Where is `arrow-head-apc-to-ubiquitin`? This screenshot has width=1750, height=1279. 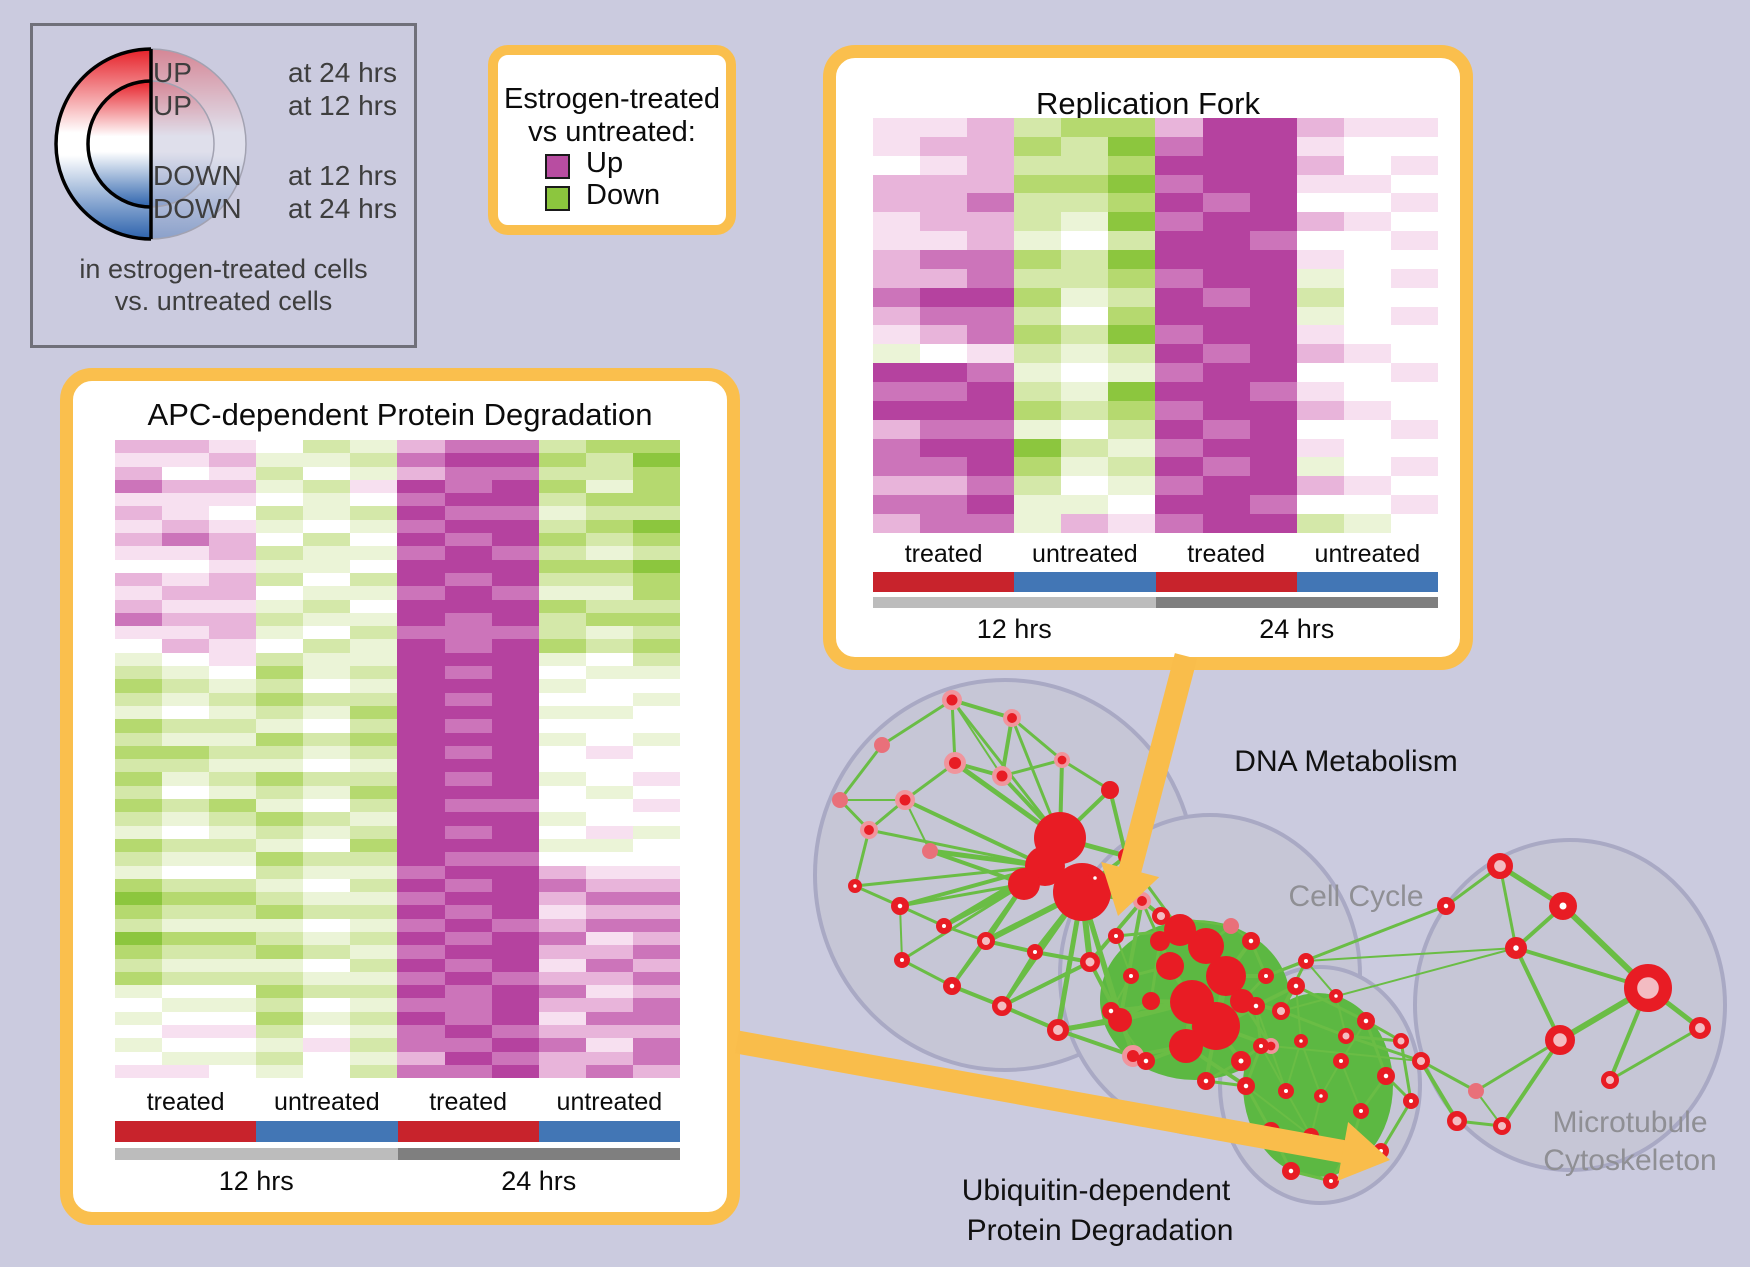
arrow-head-apc-to-ubiquitin is located at coordinates (1363, 1151).